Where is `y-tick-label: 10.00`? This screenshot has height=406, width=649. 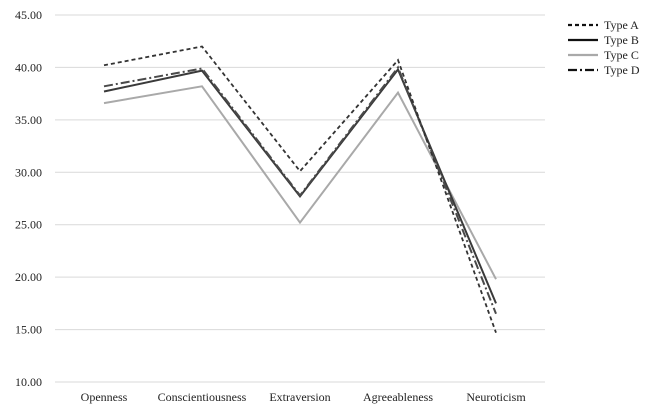
y-tick-label: 10.00 is located at coordinates (28, 382).